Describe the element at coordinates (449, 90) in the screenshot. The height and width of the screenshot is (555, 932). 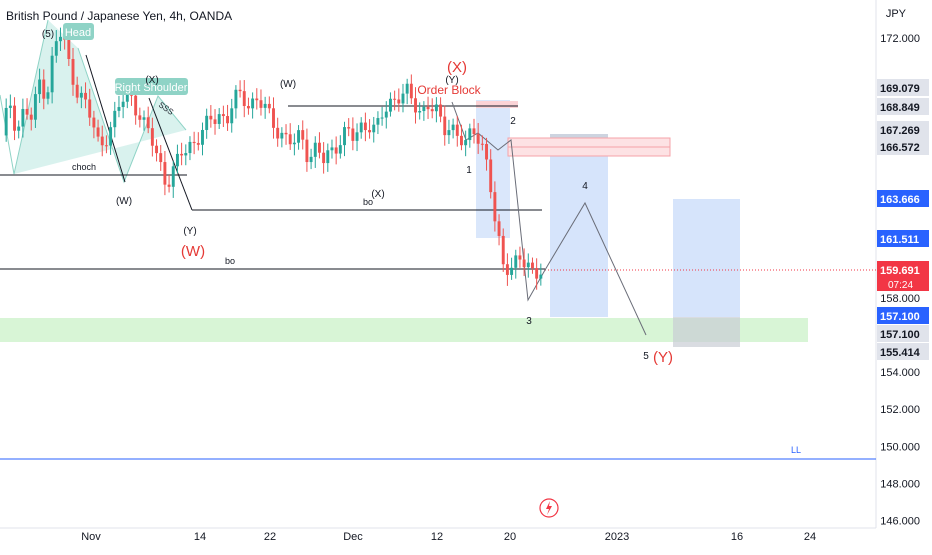
I see `order-block-label: Order Block` at that location.